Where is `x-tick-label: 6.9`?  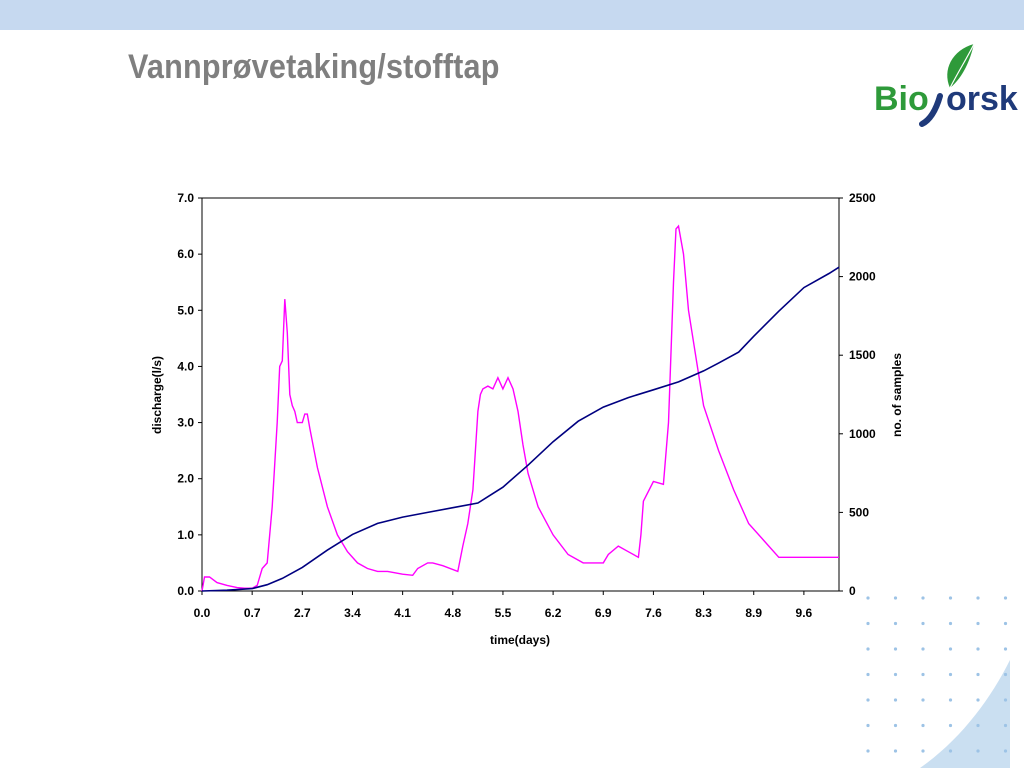
x-tick-label: 6.9 is located at coordinates (603, 613).